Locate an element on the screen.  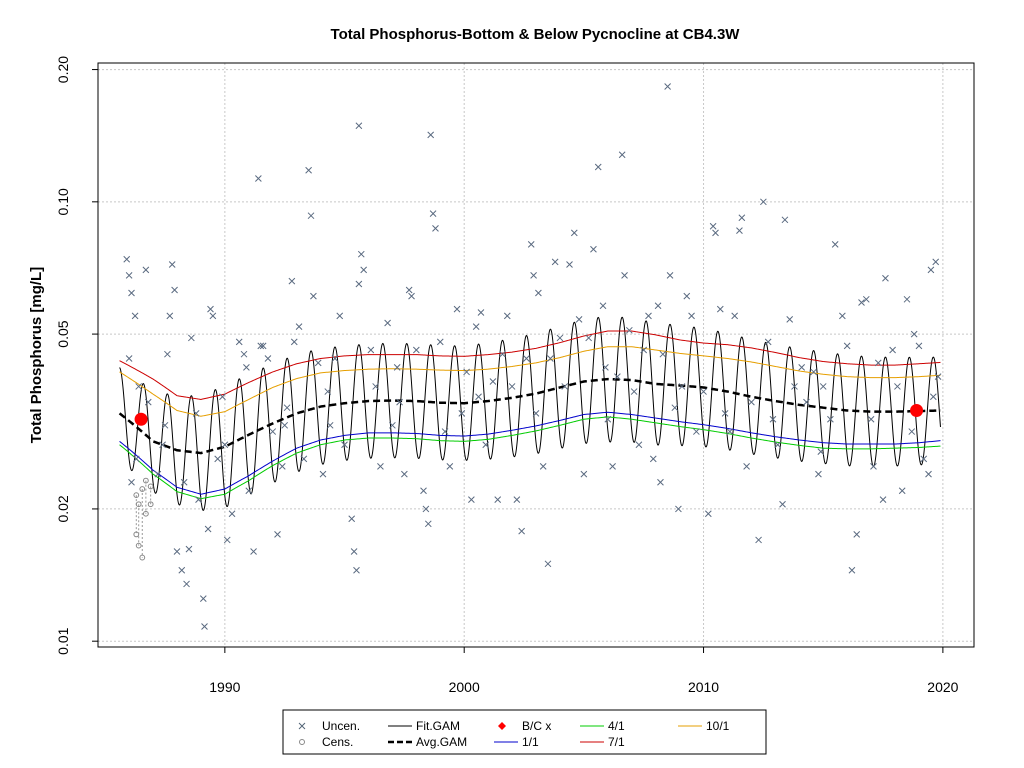
x-tick-label: 2010 is located at coordinates (703, 687).